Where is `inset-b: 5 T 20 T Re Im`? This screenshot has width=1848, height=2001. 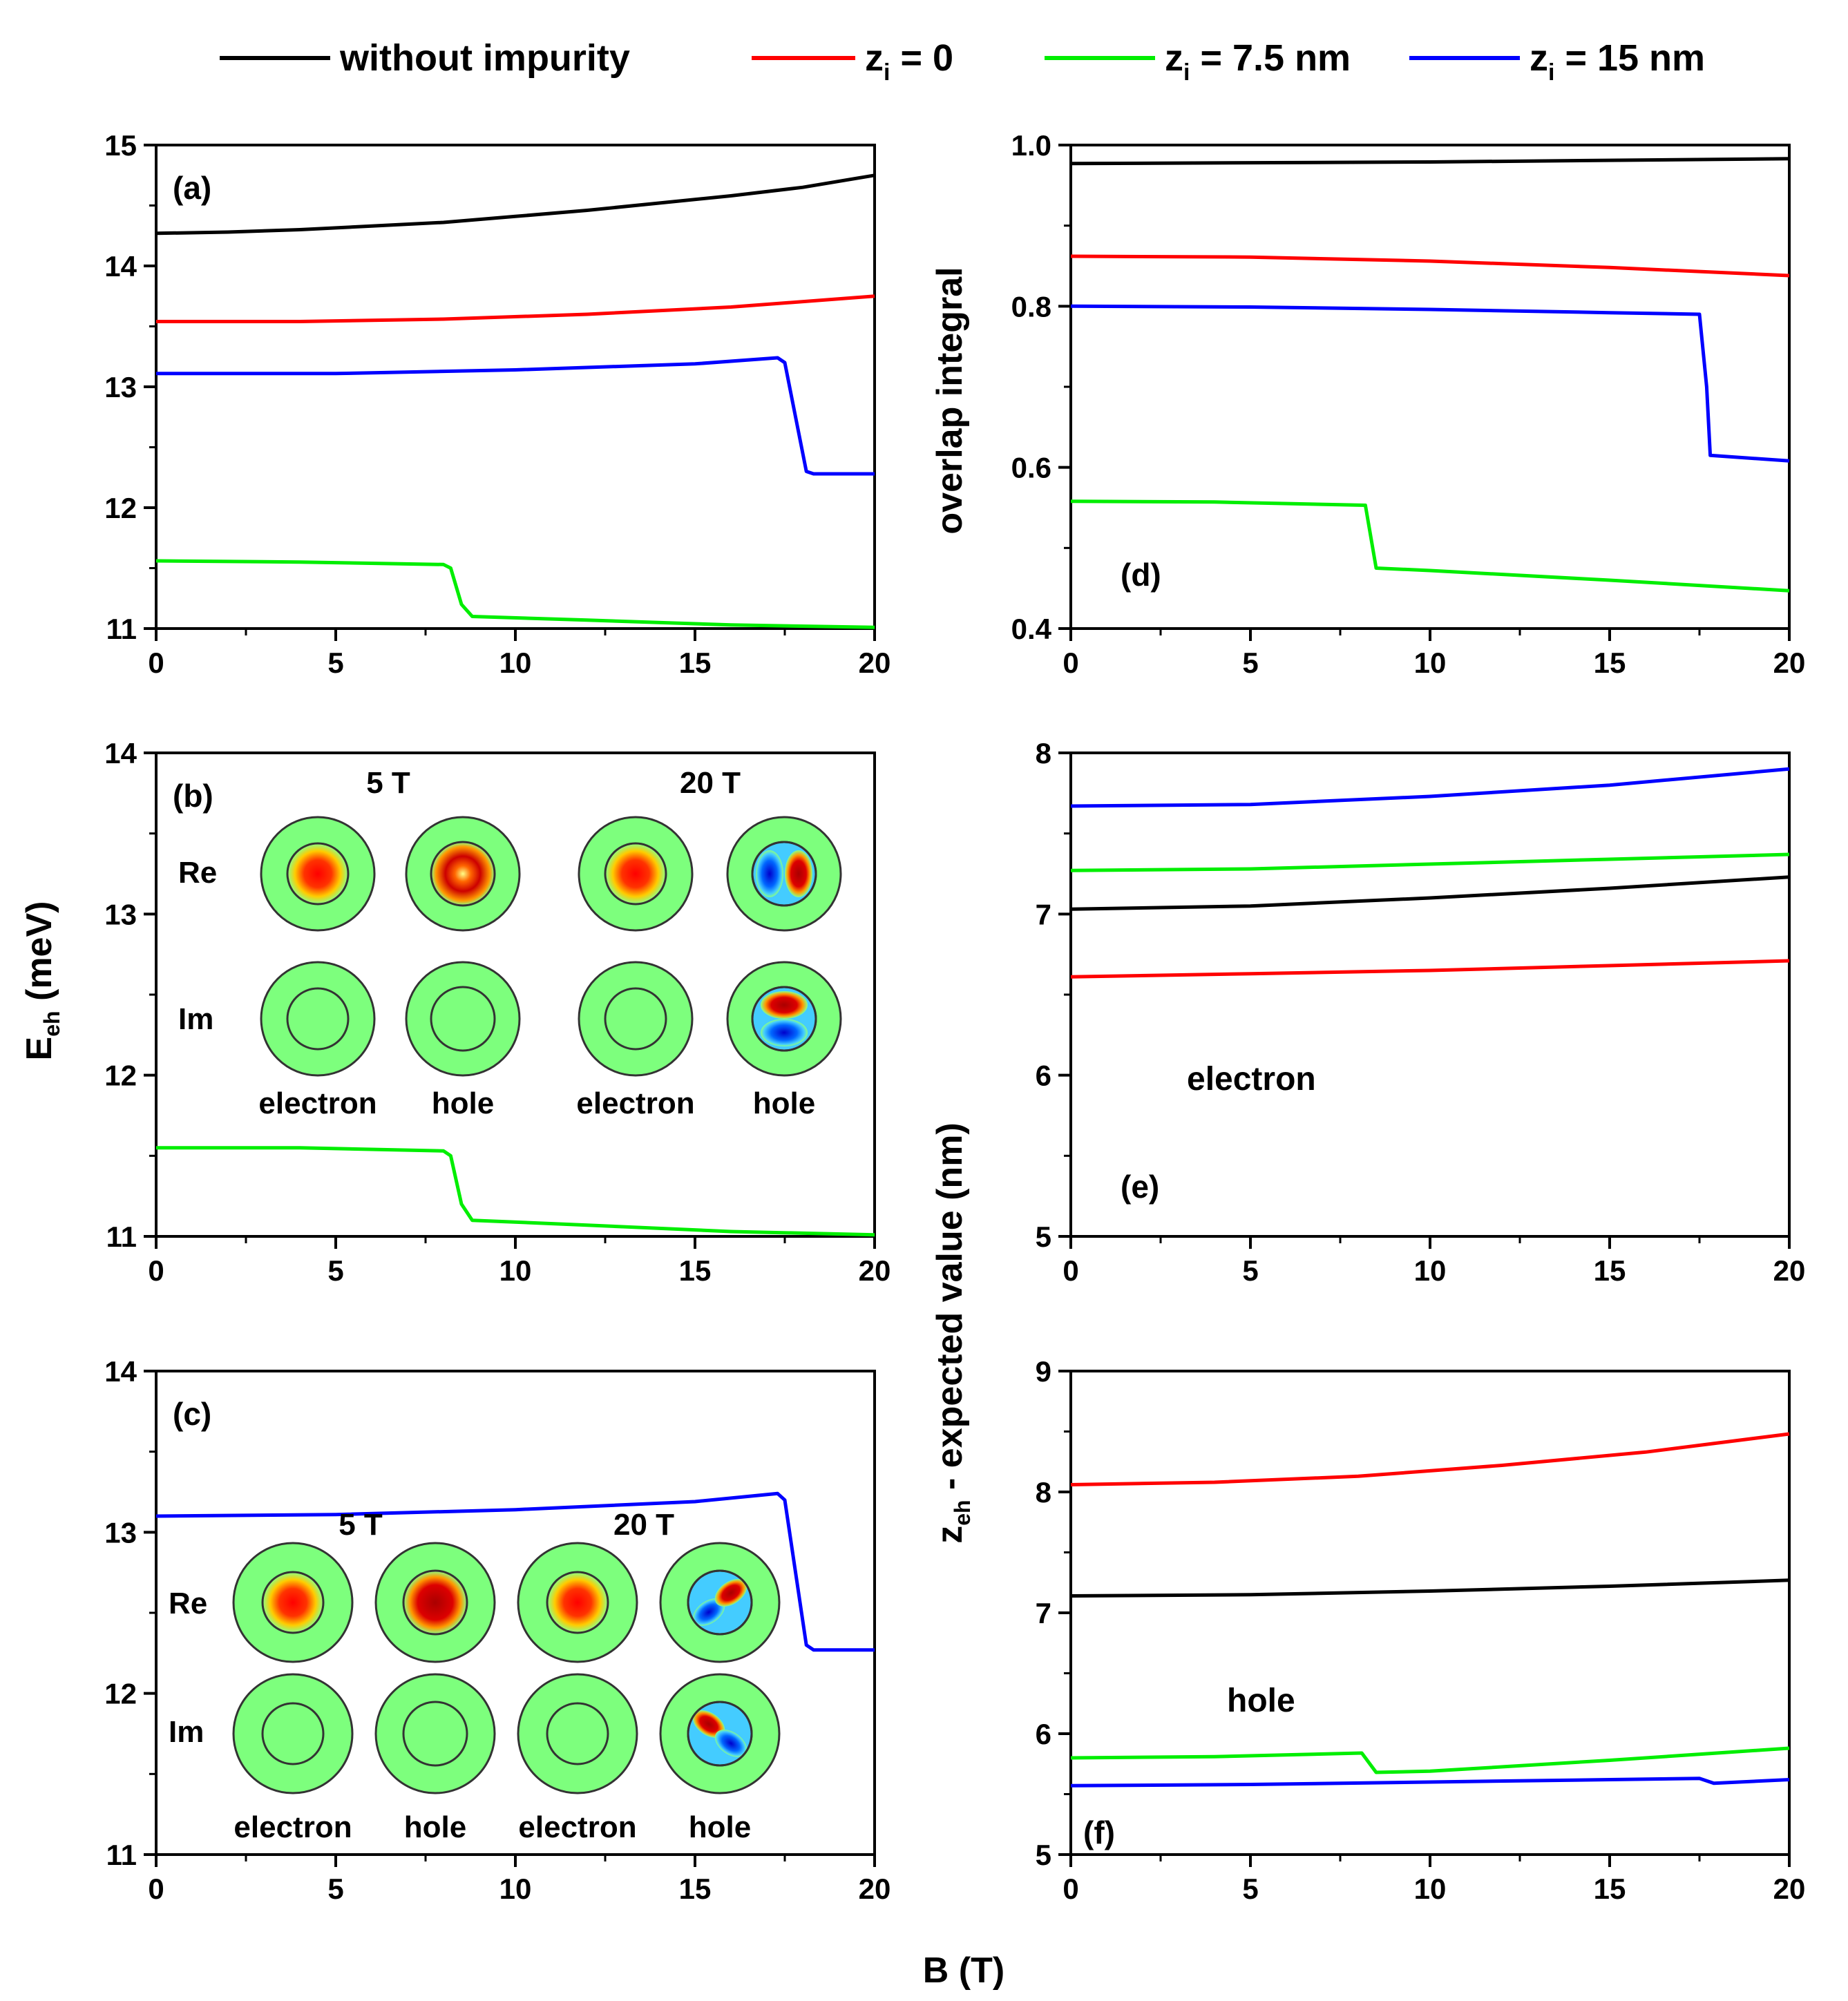
inset-b: 5 T 20 T Re Im is located at coordinates (510, 943).